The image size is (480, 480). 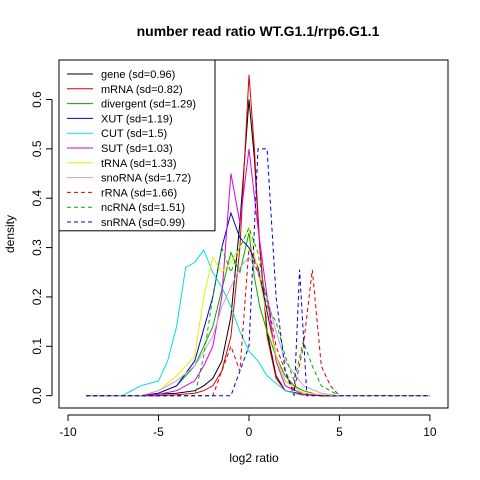 I want to click on y-tick-label: 0.4, so click(x=37, y=198).